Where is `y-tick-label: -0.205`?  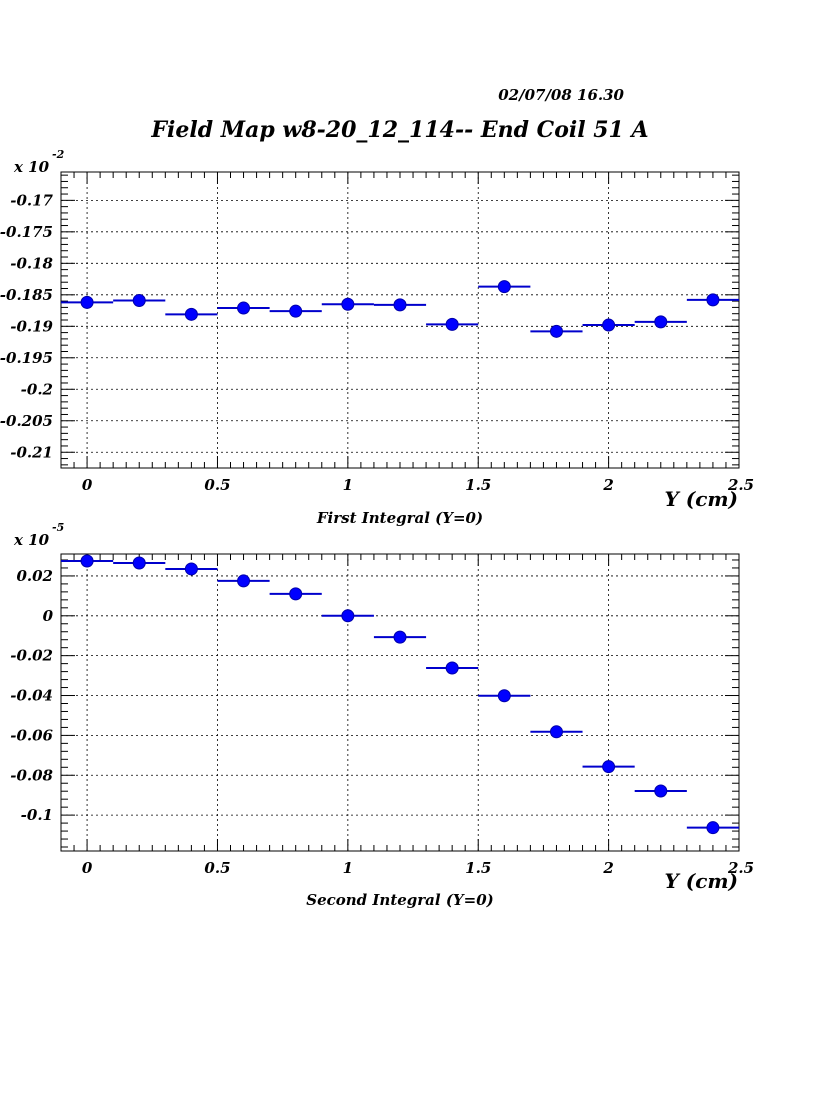
y-tick-label: -0.205 is located at coordinates (26, 421).